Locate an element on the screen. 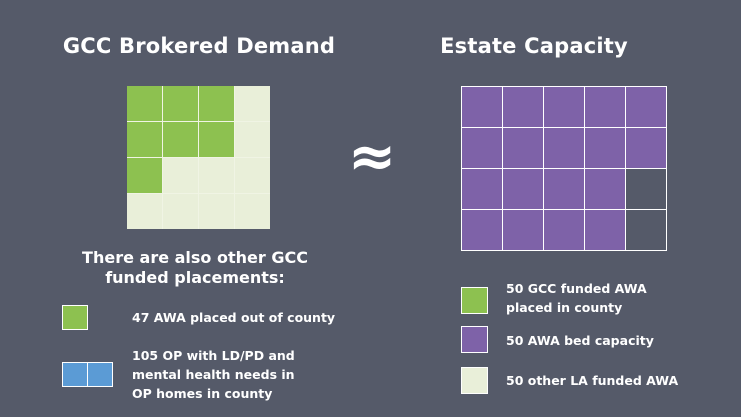  light-green-swatch-other-la-awa is located at coordinates (474, 380).